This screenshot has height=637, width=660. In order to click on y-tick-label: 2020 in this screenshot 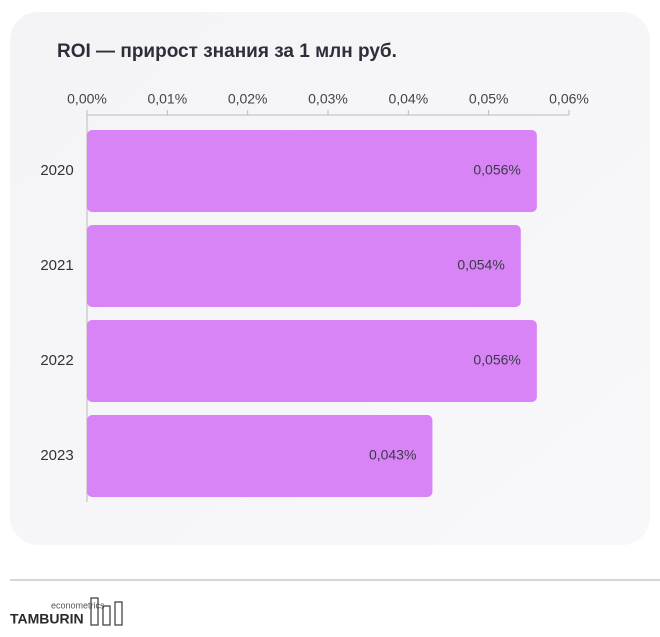, I will do `click(56, 170)`.